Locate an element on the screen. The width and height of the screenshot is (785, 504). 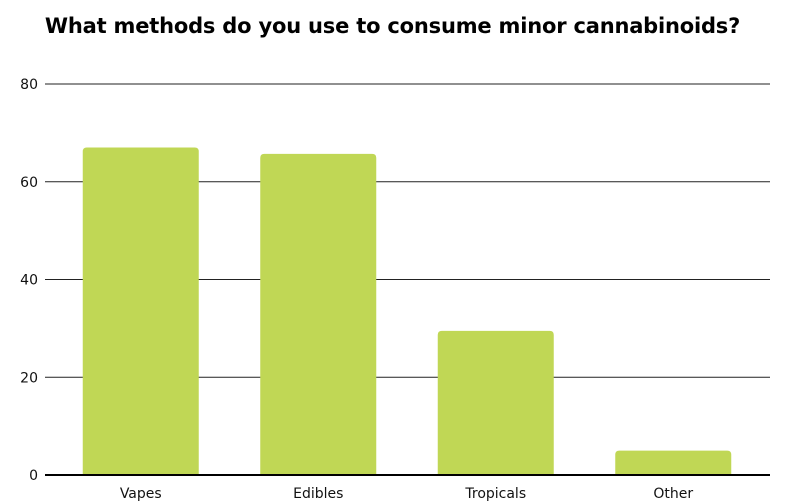
bar-other is located at coordinates (673, 462).